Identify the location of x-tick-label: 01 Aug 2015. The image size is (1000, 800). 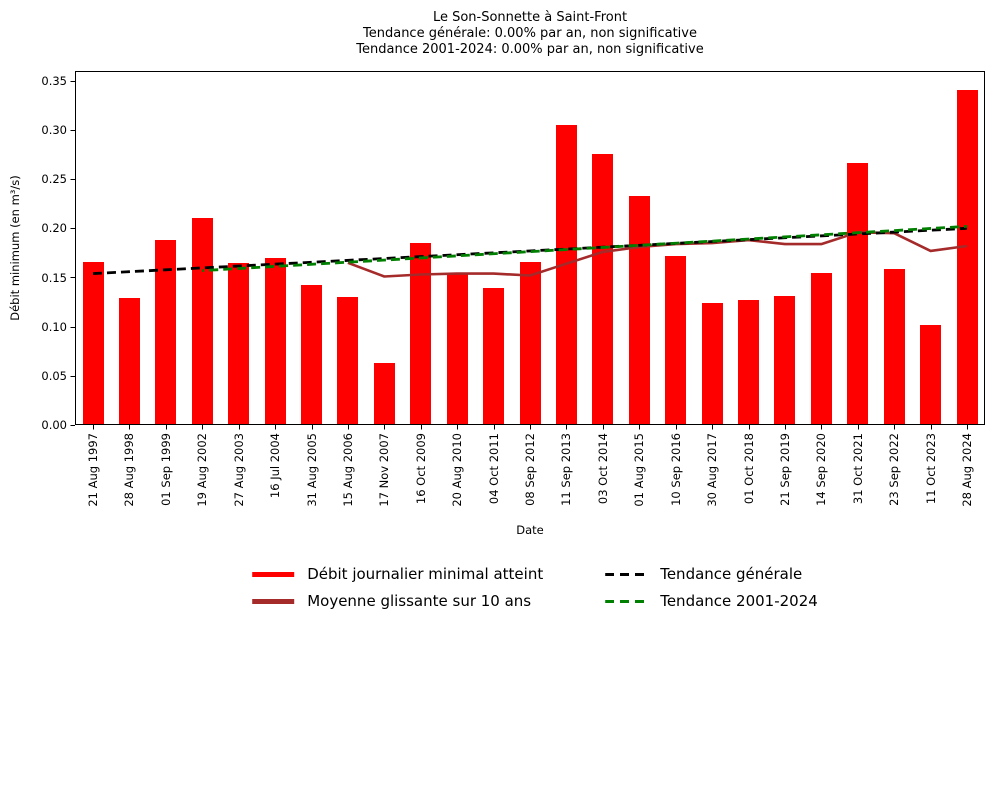
(639, 470).